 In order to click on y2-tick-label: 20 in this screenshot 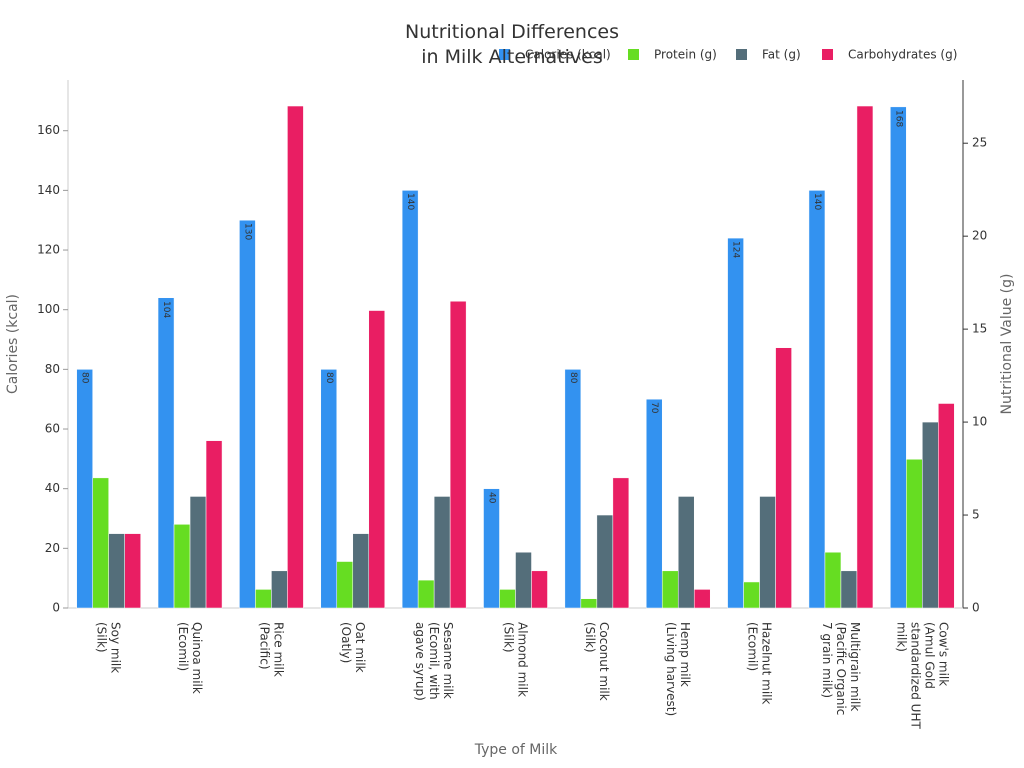, I will do `click(979, 236)`.